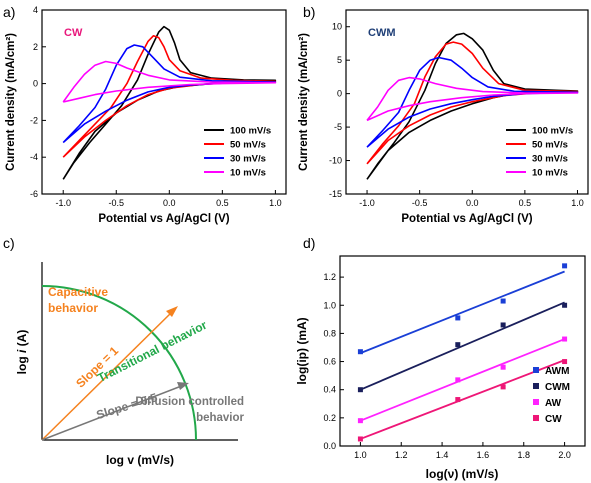 Image resolution: width=591 pixels, height=483 pixels. I want to click on y-tick-label: -2, so click(34, 120).